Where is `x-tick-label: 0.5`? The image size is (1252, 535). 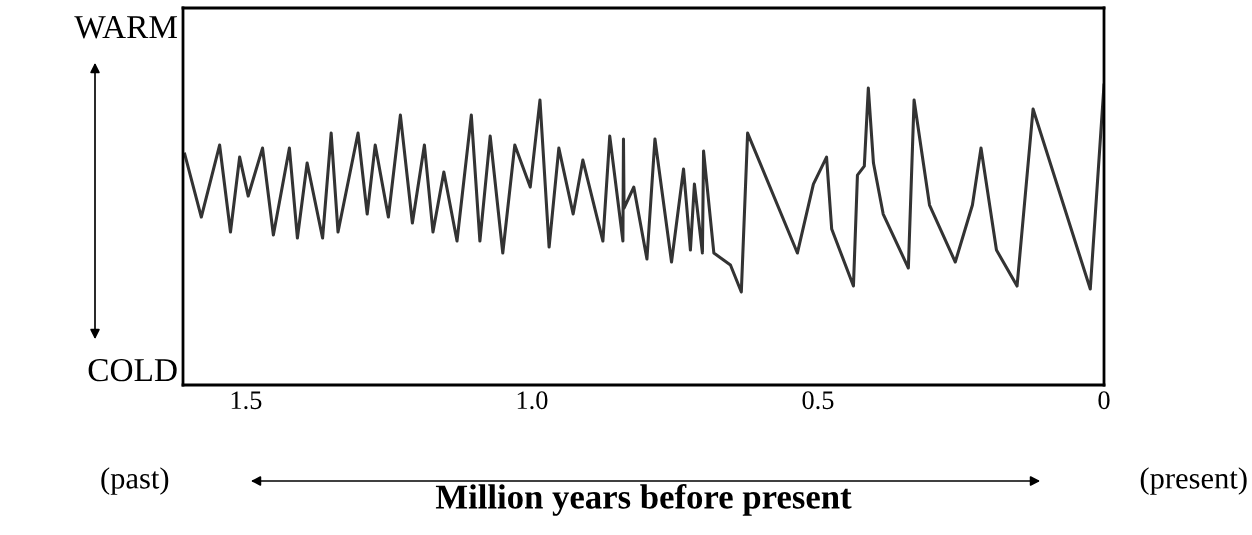 x-tick-label: 0.5 is located at coordinates (818, 400).